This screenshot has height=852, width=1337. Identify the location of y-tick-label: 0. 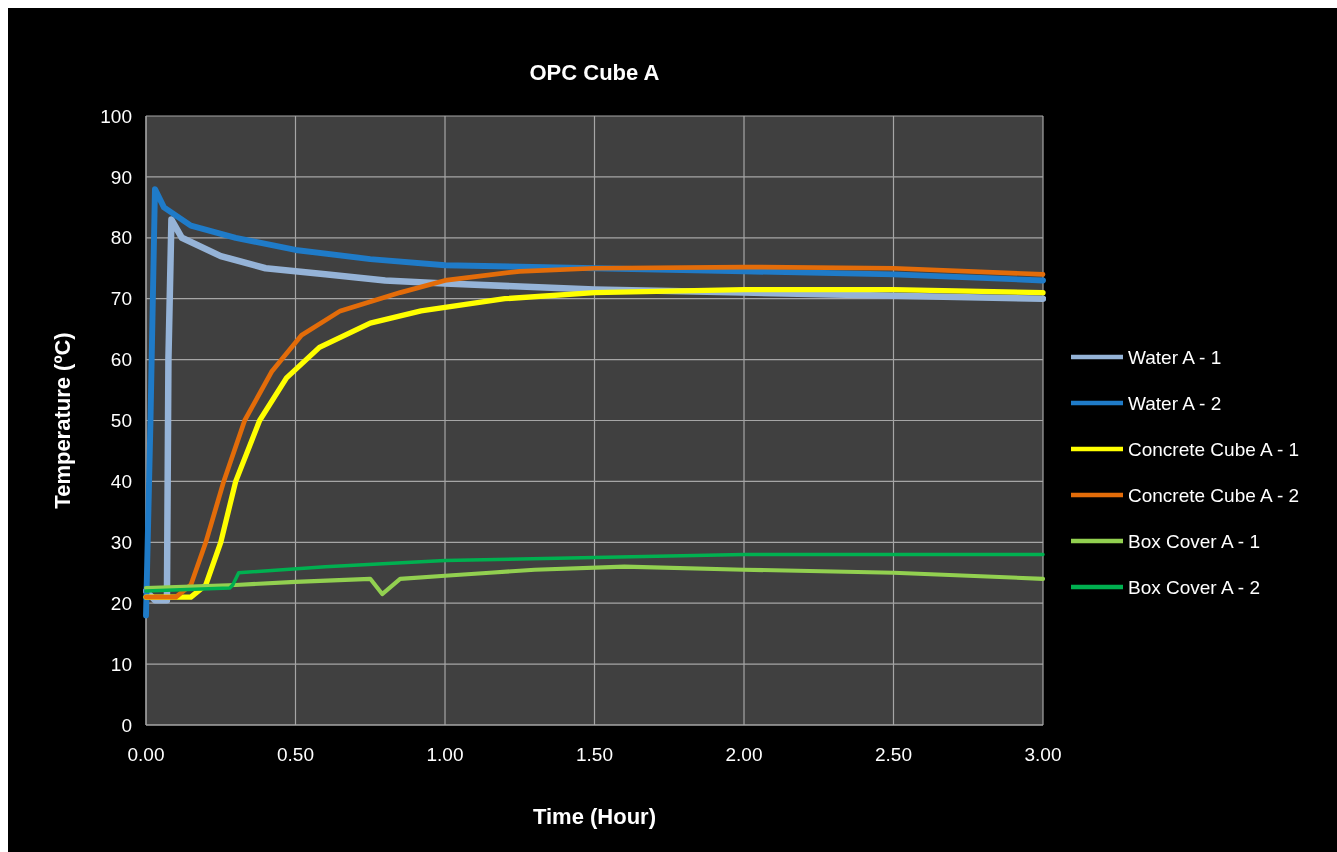
(126, 725).